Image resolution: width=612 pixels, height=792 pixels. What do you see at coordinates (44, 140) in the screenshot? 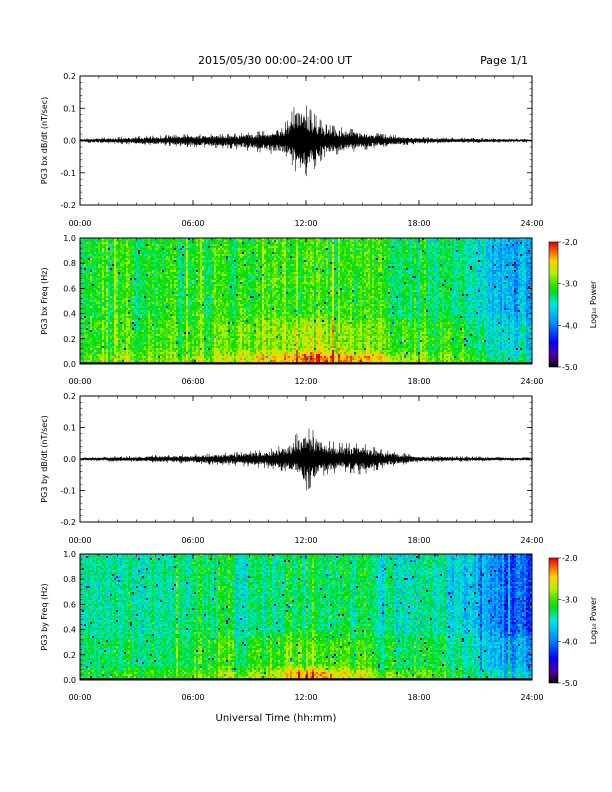
I see `y-axis-title: PG3 bx dB/dt (nT/sec)` at bounding box center [44, 140].